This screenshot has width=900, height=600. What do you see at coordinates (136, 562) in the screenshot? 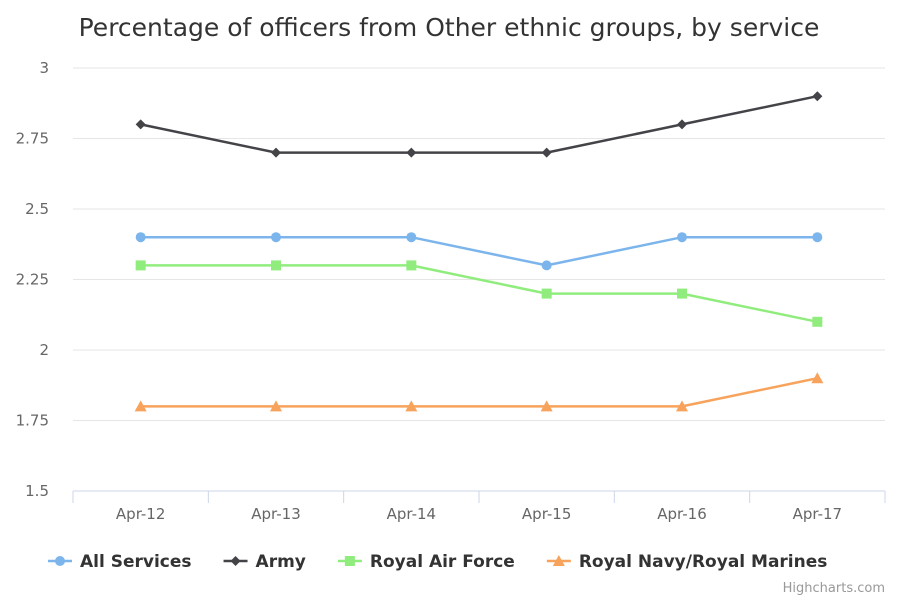
I see `legend-label-all-services: All Services` at bounding box center [136, 562].